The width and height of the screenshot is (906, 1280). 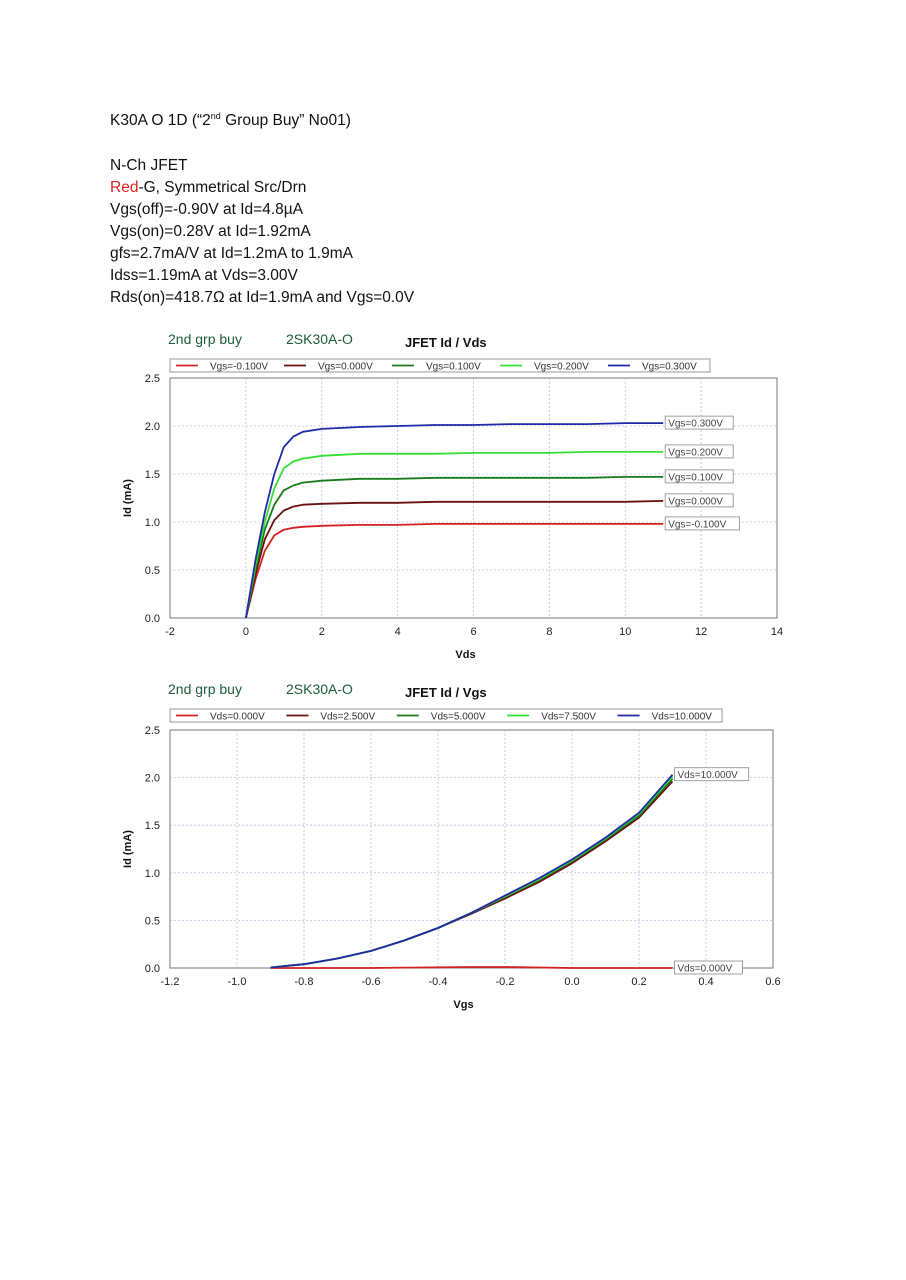 What do you see at coordinates (549, 632) in the screenshot?
I see `x-tick-label: 8` at bounding box center [549, 632].